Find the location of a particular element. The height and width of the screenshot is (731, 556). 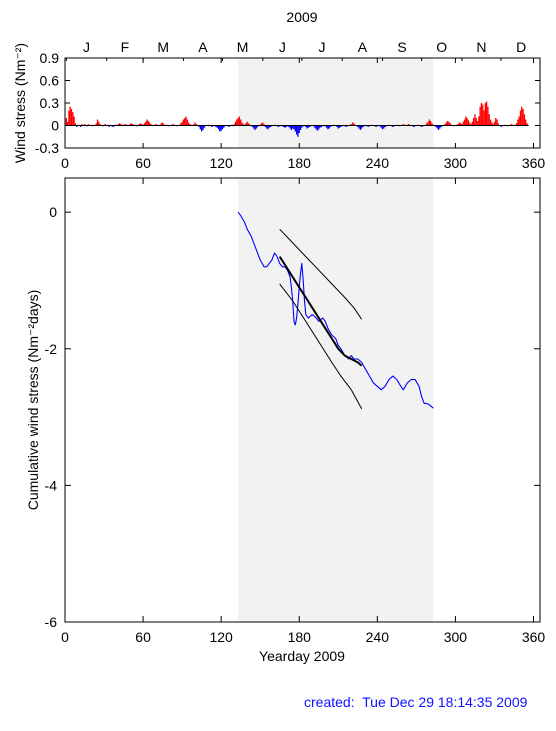

month-label: J is located at coordinates (282, 47).